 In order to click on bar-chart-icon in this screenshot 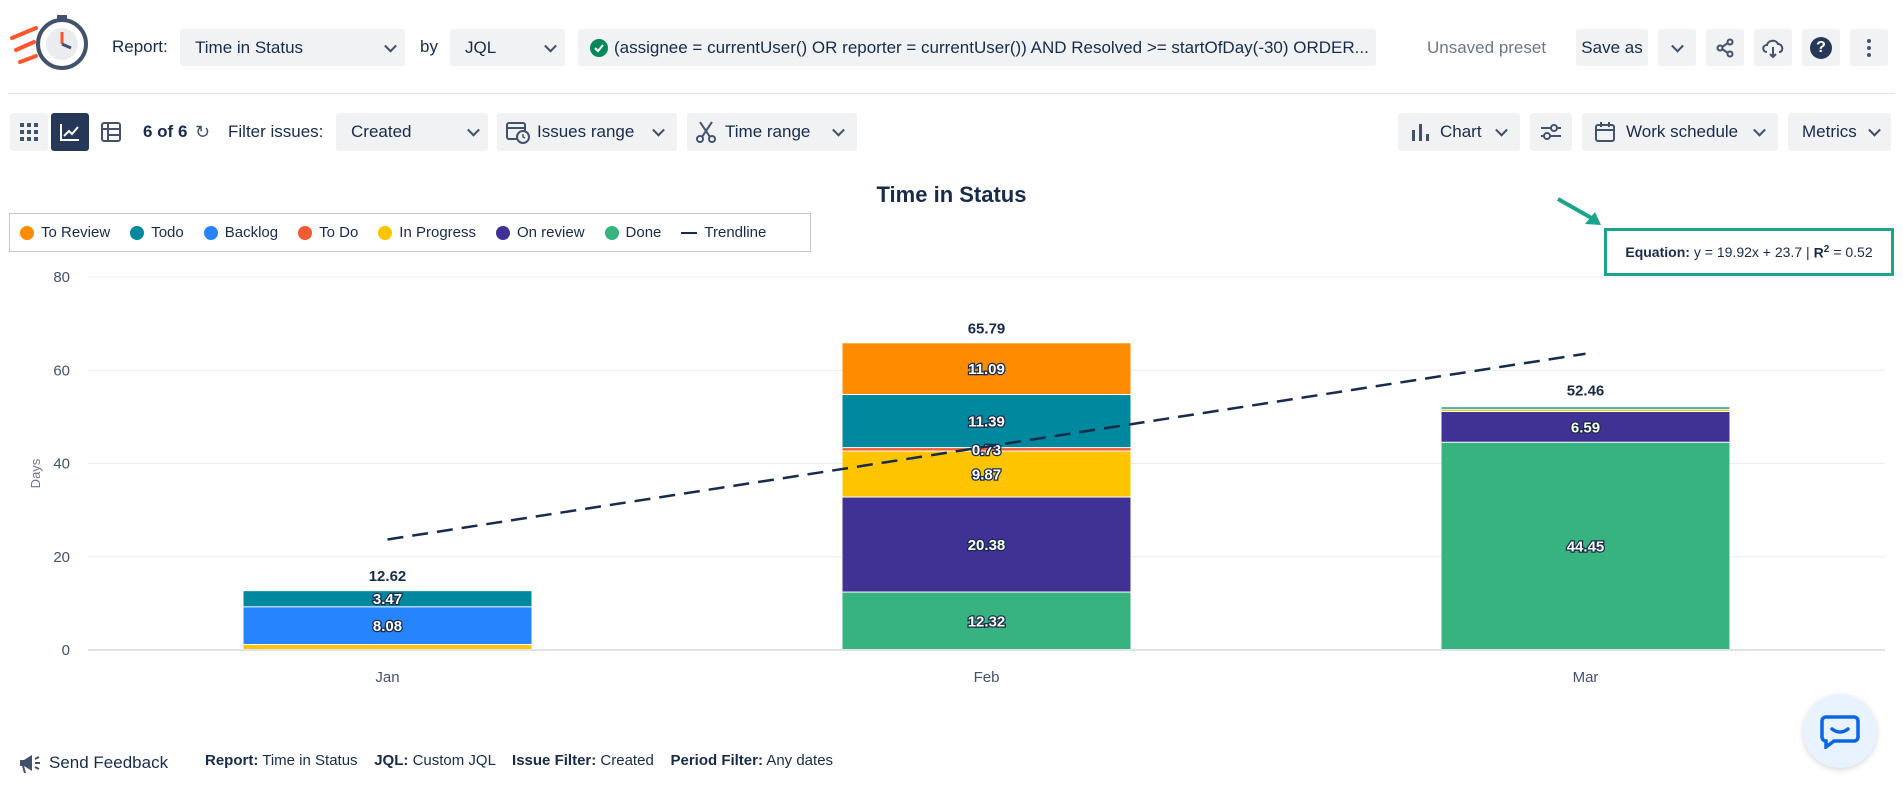, I will do `click(1420, 132)`.